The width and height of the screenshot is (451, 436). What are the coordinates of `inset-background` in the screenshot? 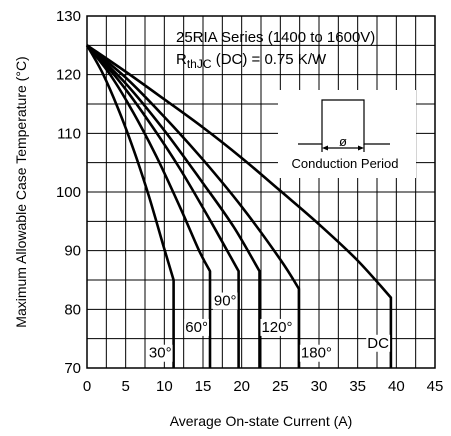 It's located at (347, 134).